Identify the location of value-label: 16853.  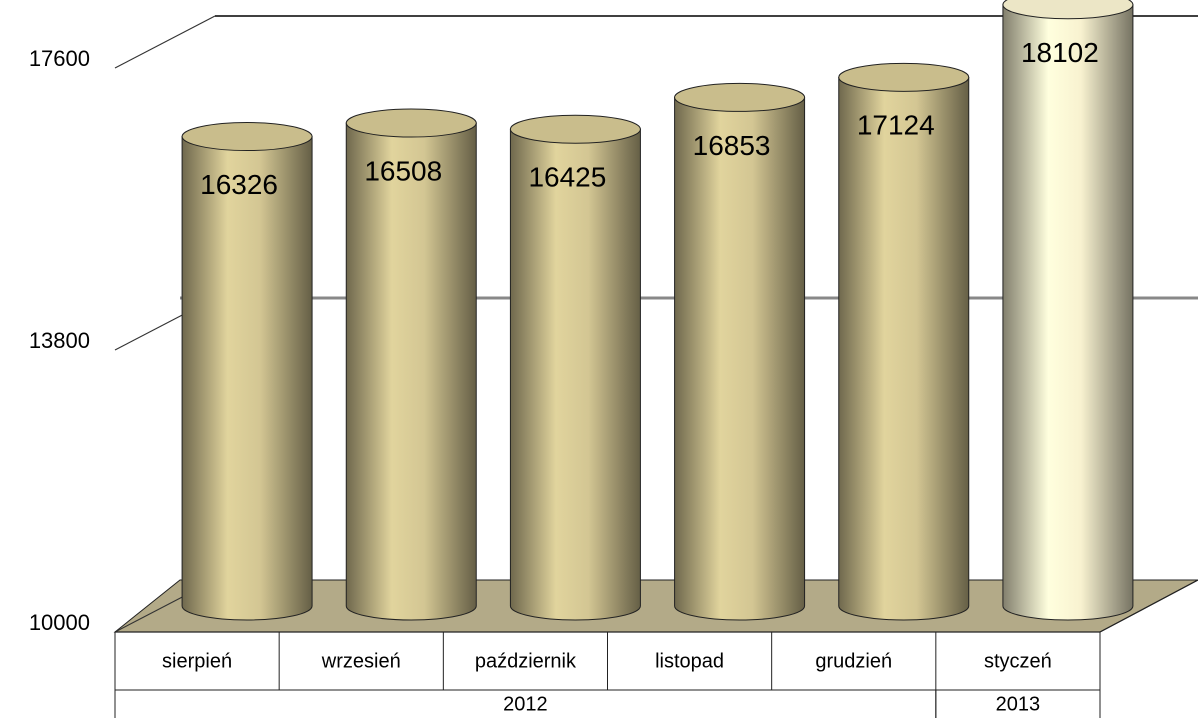
(732, 145).